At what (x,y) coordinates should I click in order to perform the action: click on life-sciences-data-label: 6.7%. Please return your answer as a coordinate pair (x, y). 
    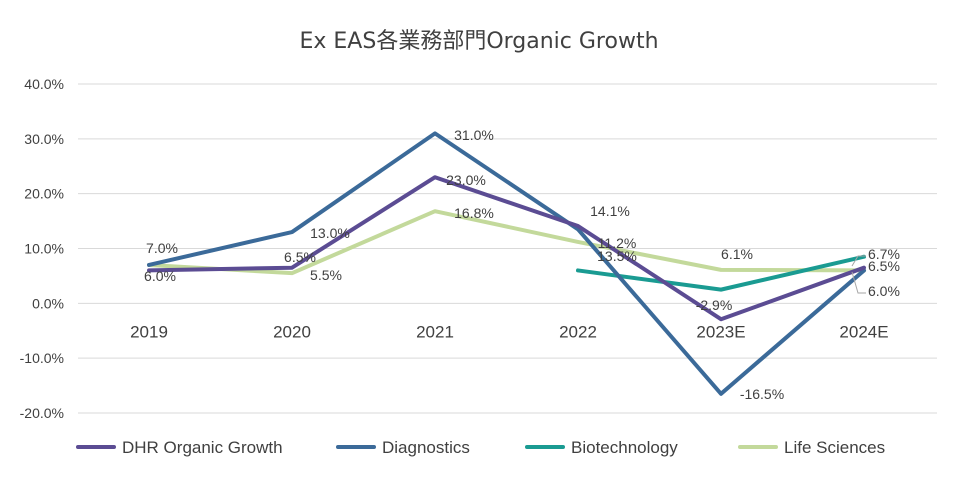
    Looking at the image, I should click on (884, 254).